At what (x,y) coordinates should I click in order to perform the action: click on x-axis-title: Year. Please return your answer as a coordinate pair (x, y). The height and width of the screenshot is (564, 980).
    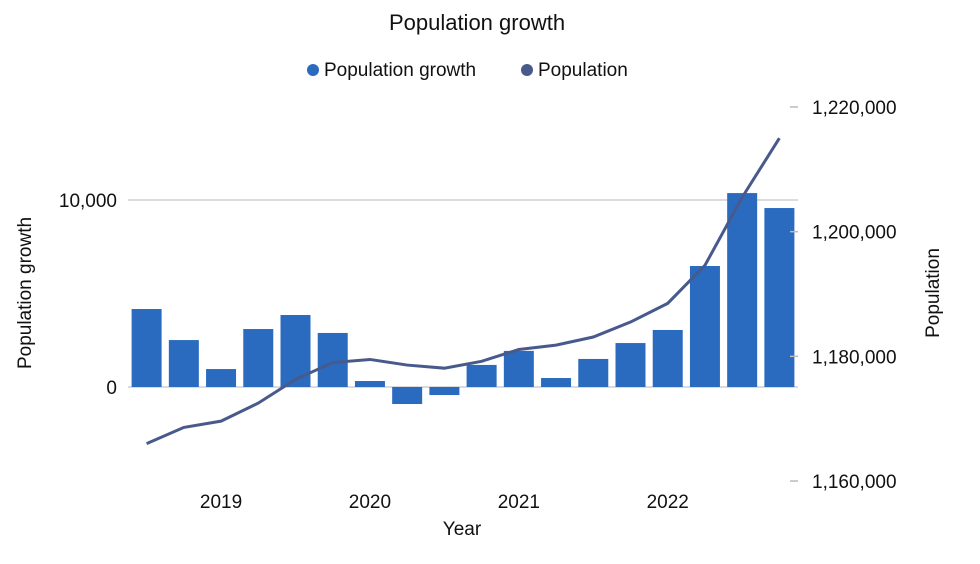
    Looking at the image, I should click on (462, 529).